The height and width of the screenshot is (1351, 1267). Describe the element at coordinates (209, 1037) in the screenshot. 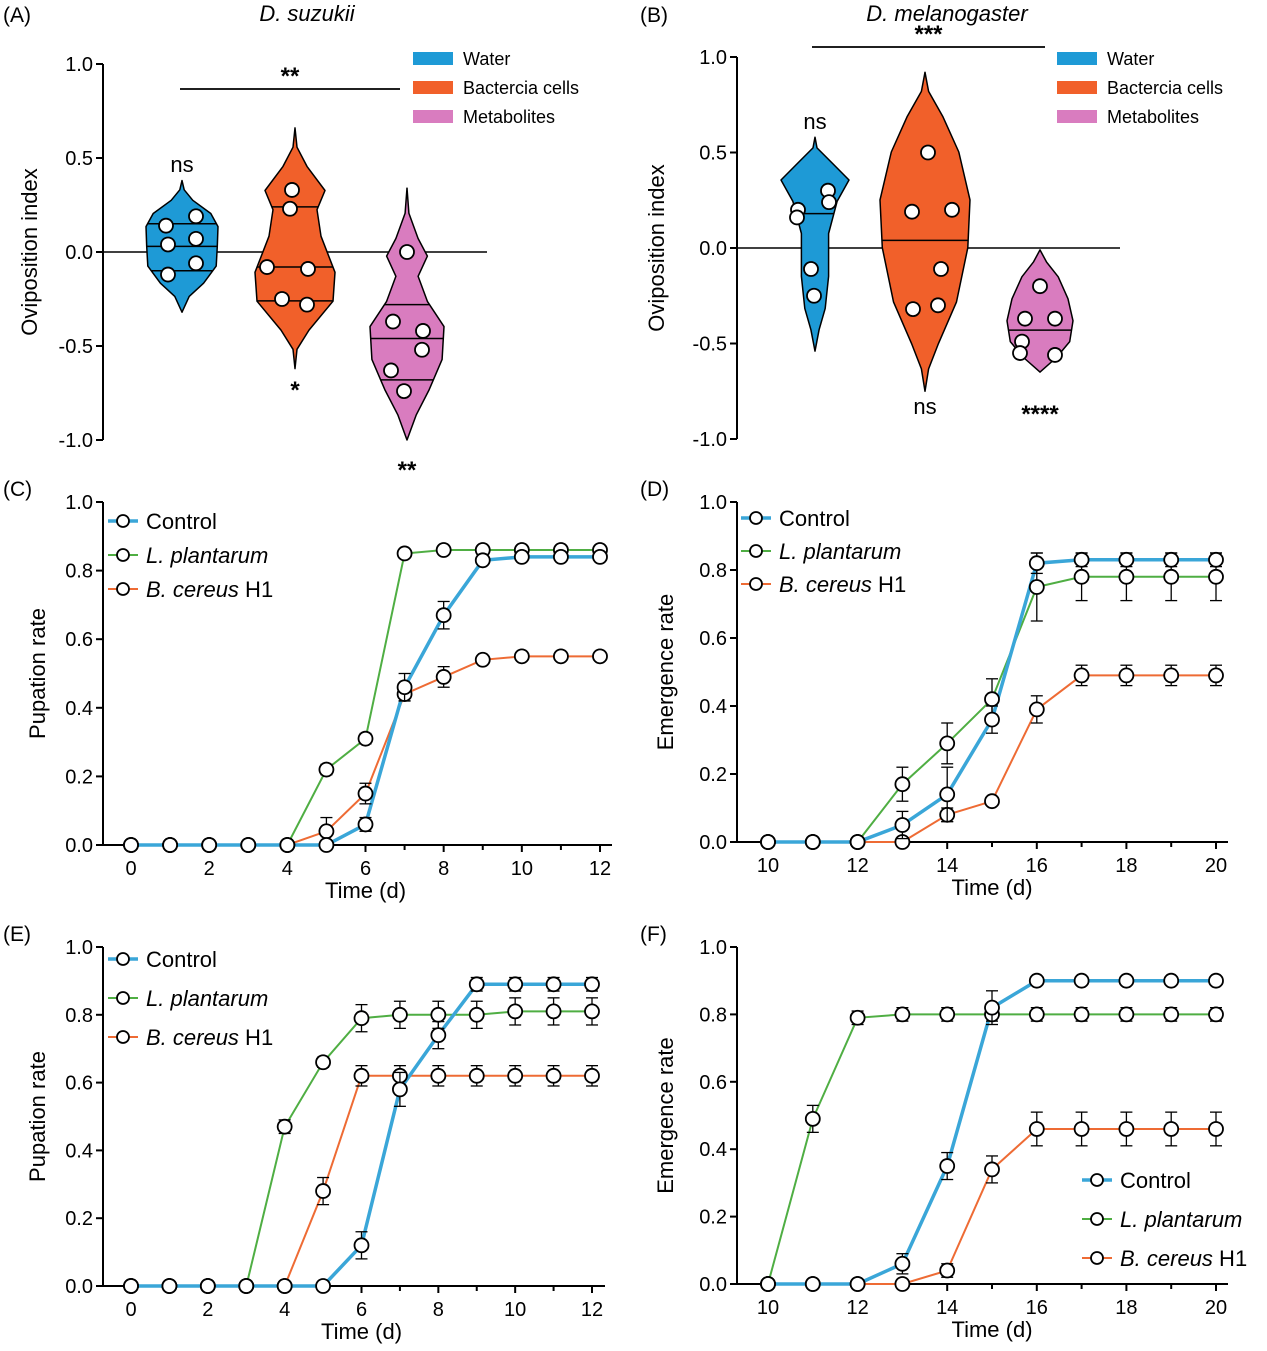

I see `legend-label: B. cereus H1` at that location.